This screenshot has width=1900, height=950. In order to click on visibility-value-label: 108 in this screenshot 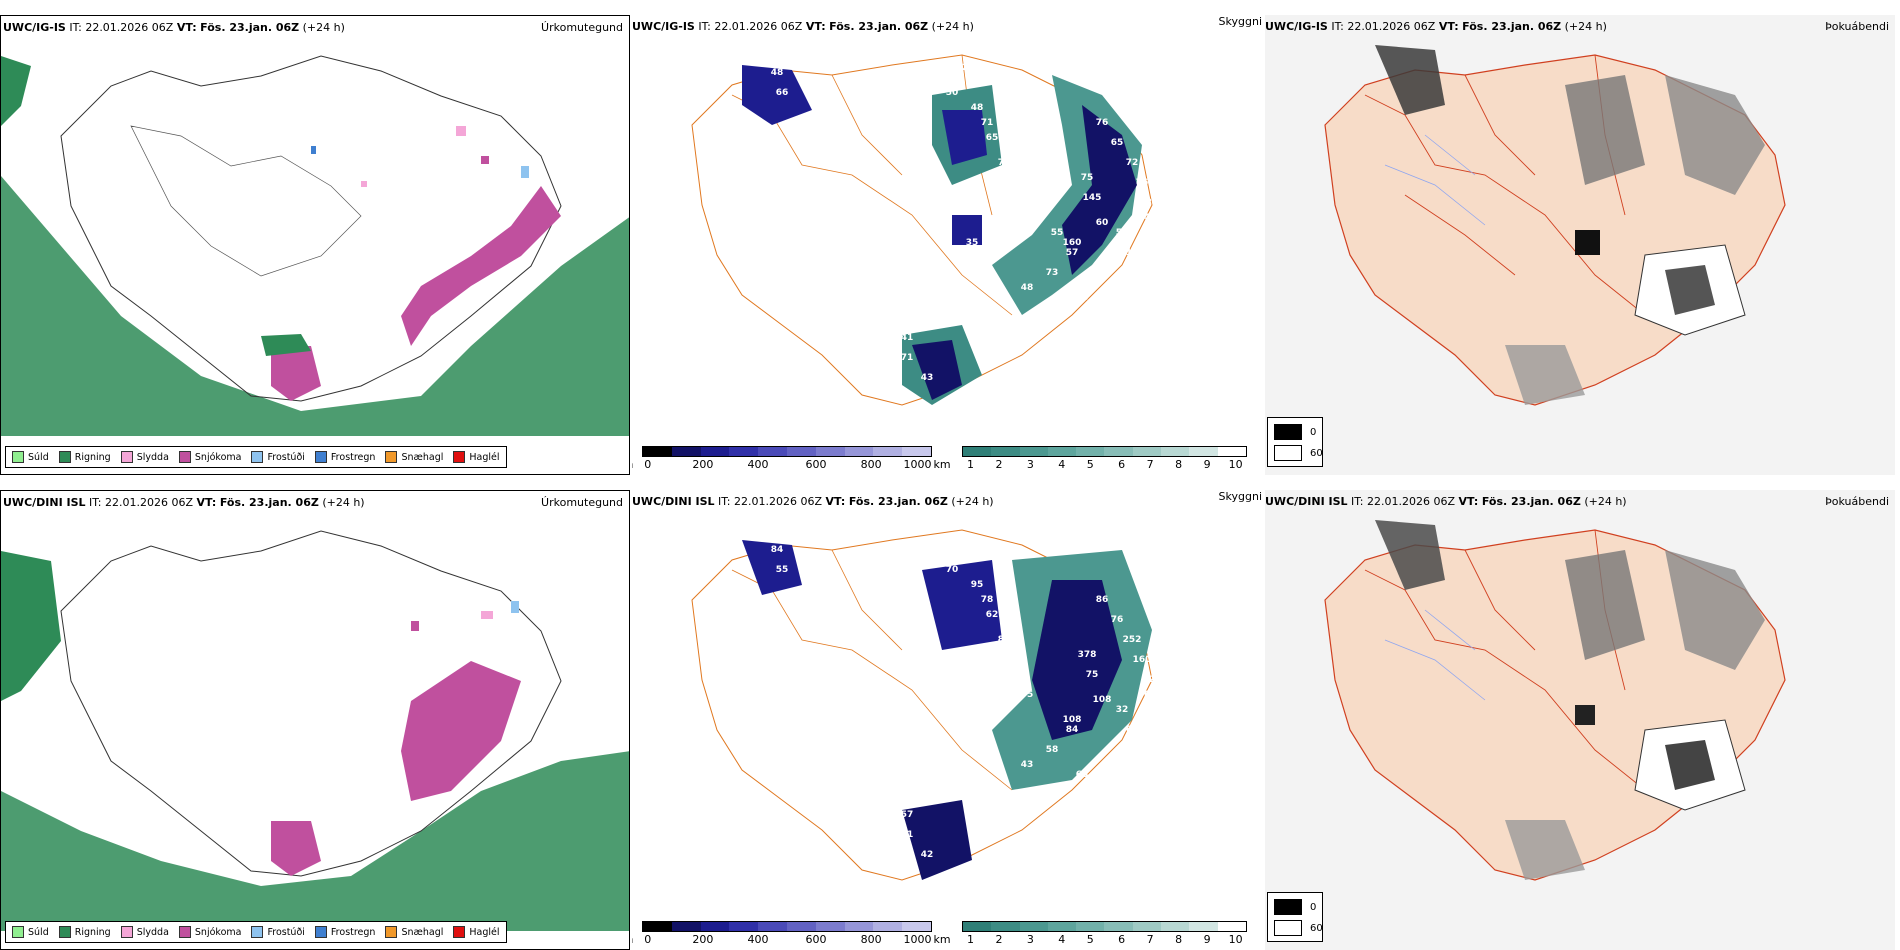, I will do `click(1072, 720)`.